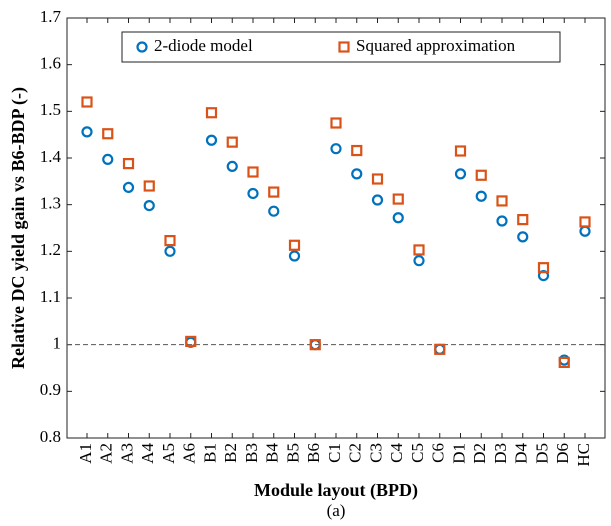 This screenshot has height=526, width=611. What do you see at coordinates (168, 453) in the screenshot?
I see `x-tick-label: A5` at bounding box center [168, 453].